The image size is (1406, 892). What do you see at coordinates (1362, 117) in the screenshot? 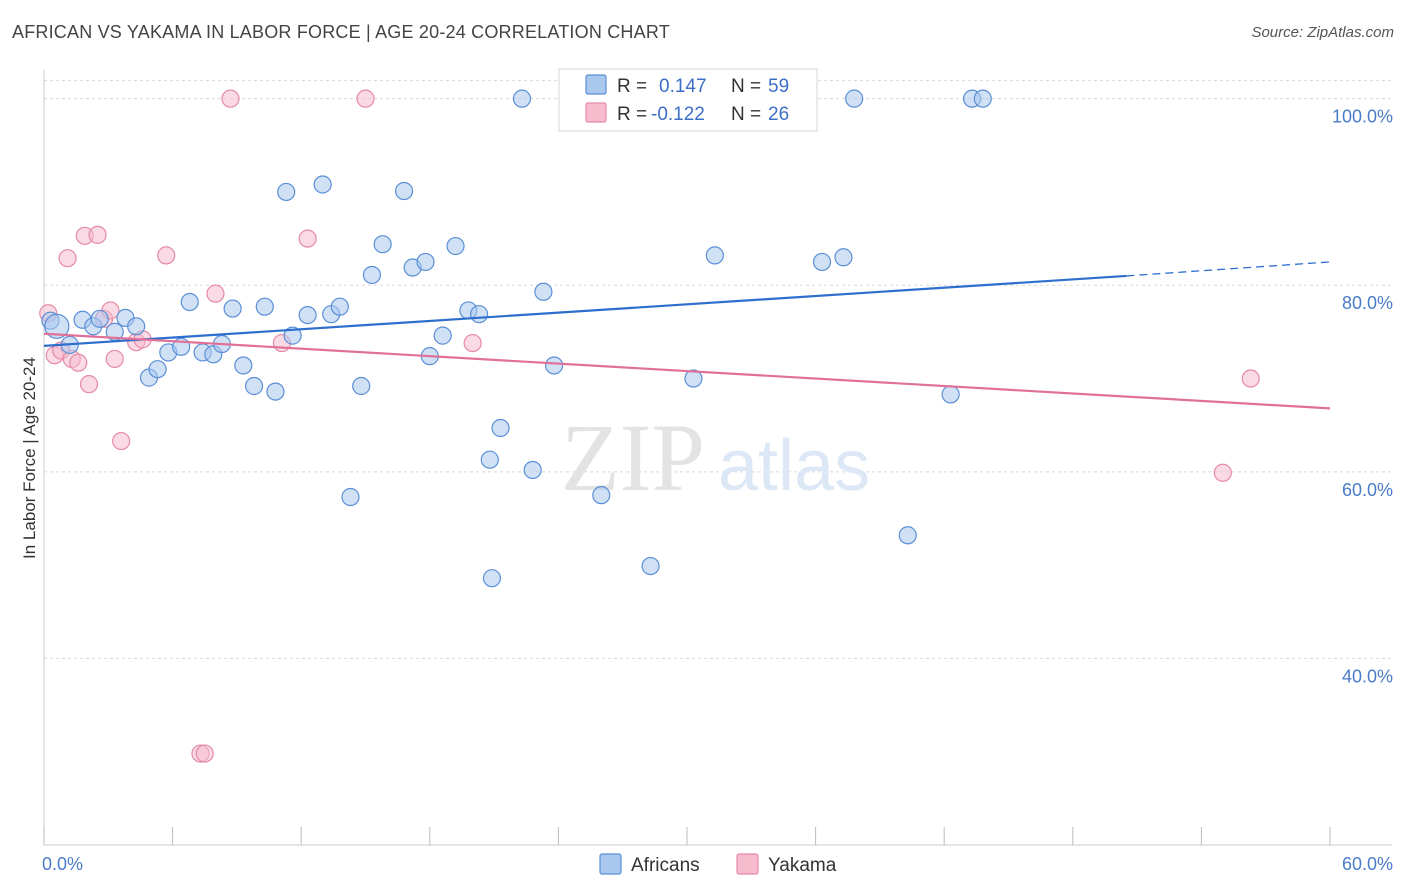
I see `y-tick-label-100: 100.0%` at bounding box center [1362, 117].